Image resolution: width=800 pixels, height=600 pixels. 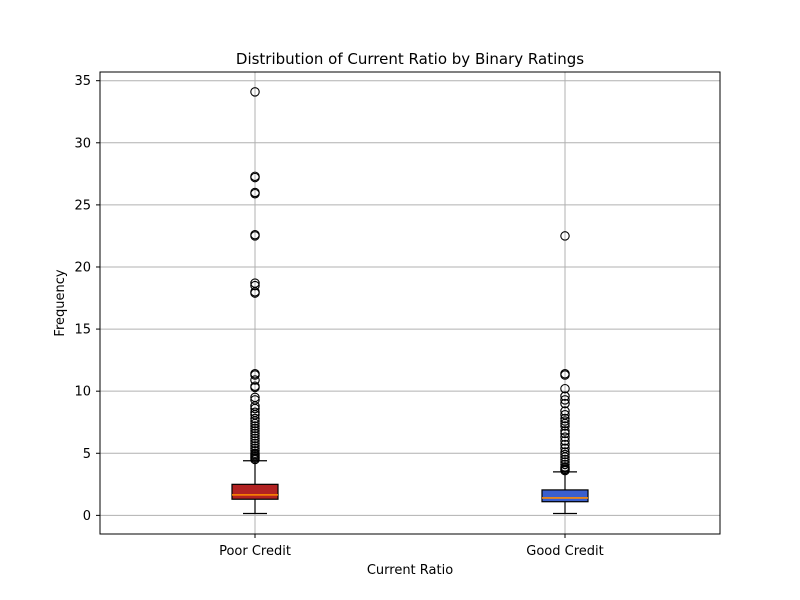 I want to click on x-tick-label: Poor Credit, so click(x=255, y=551).